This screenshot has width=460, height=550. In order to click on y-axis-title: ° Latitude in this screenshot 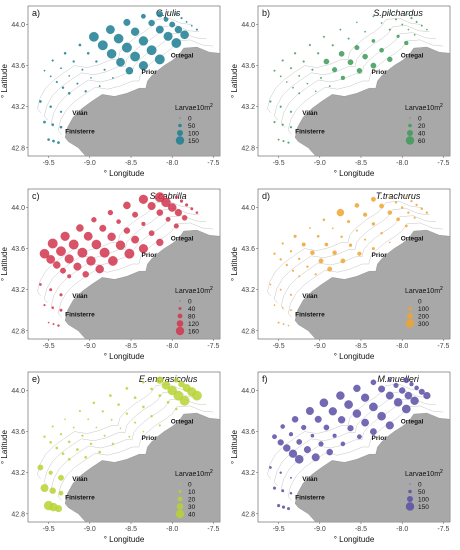, I will do `click(4, 264)`.